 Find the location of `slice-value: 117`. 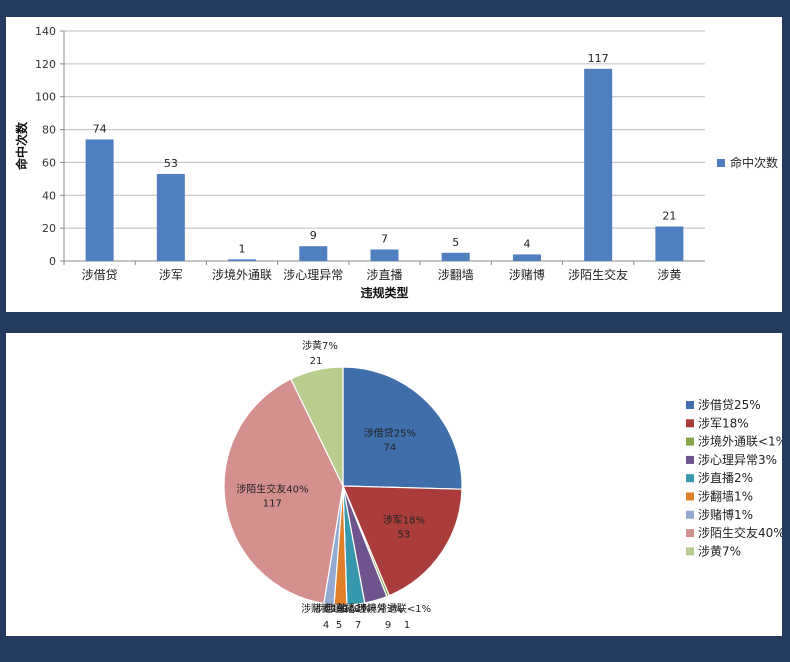

slice-value: 117 is located at coordinates (272, 503).